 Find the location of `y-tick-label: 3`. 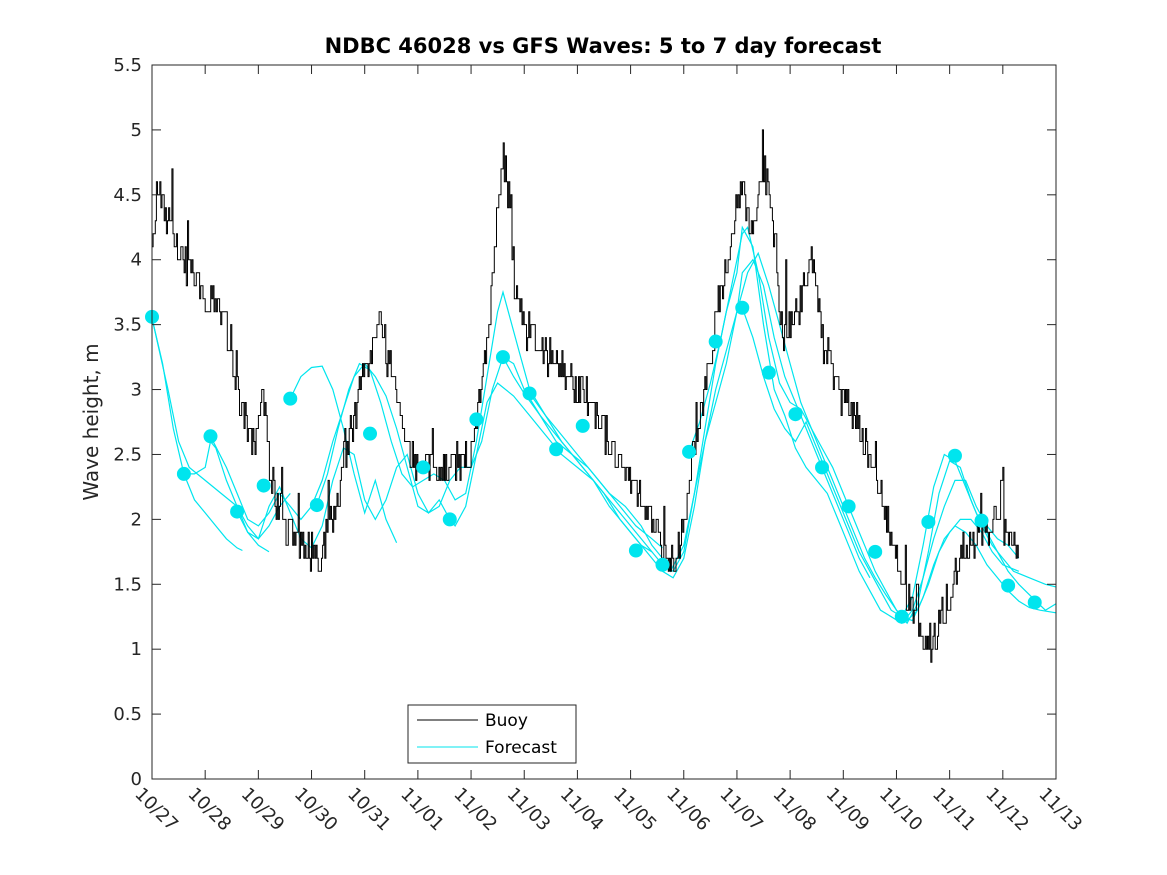

y-tick-label: 3 is located at coordinates (136, 390).